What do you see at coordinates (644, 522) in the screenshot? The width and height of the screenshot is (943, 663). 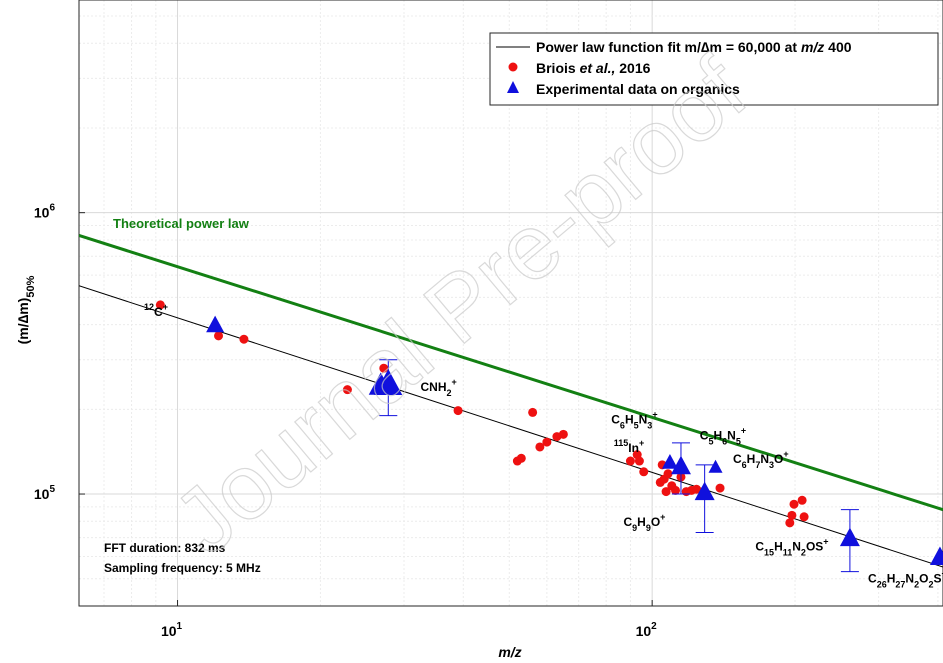 I see `species-label: C9H9O+` at bounding box center [644, 522].